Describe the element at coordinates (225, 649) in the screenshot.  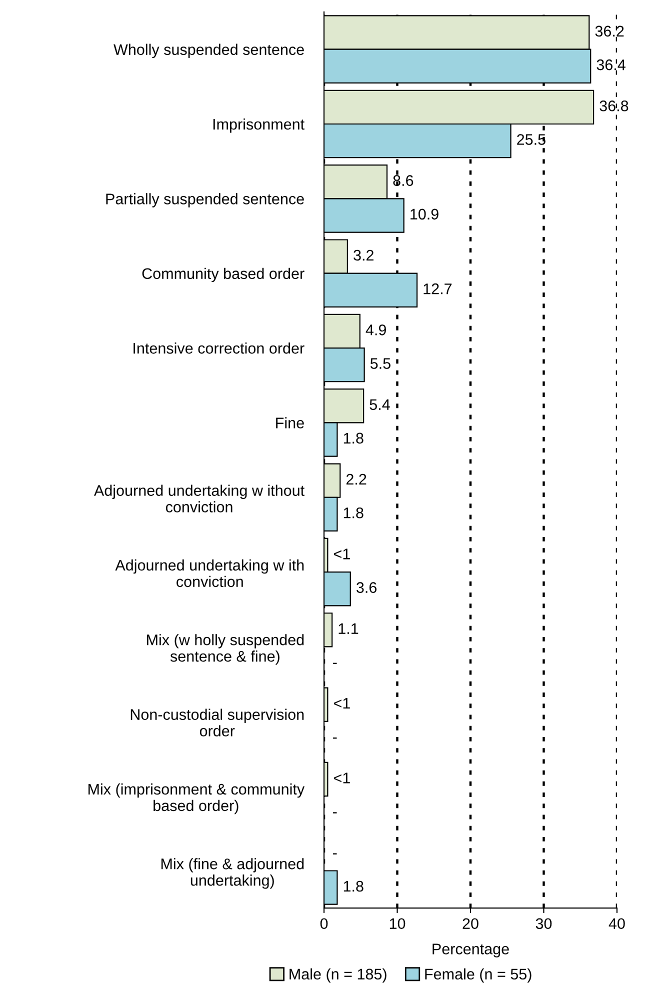
I see `y-tick-label: Mix (w holly suspended sentence & fine)` at that location.